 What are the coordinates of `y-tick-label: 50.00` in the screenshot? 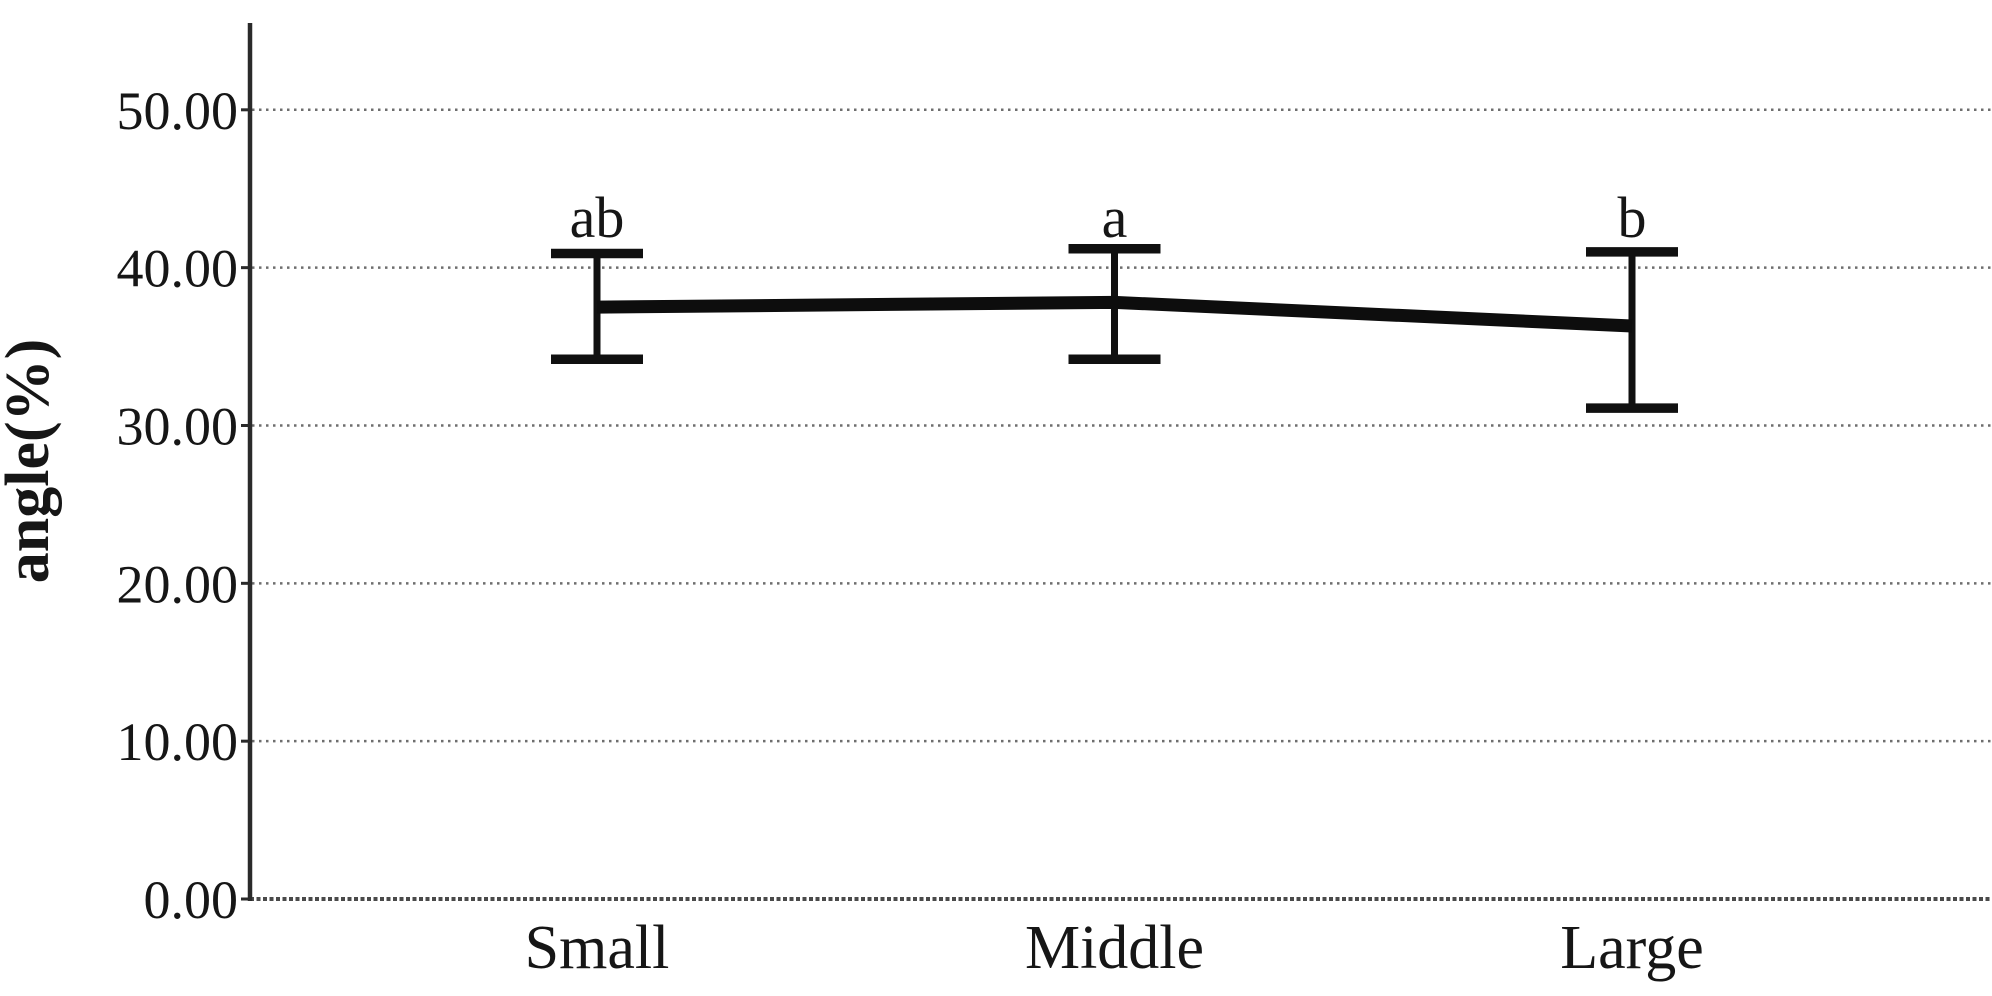 It's located at (178, 111).